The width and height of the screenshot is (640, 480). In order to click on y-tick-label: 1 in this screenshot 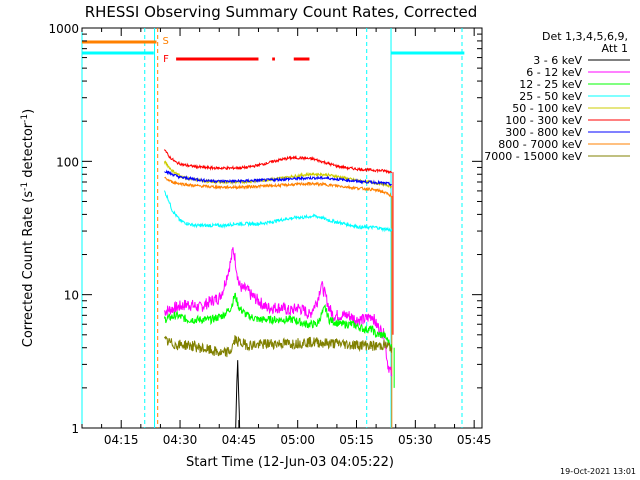, I will do `click(75, 429)`.